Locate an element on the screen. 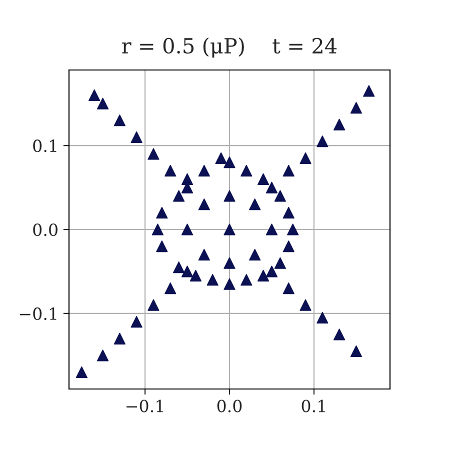 This screenshot has height=460, width=460. y-tick-label: −0.1 is located at coordinates (38, 313).